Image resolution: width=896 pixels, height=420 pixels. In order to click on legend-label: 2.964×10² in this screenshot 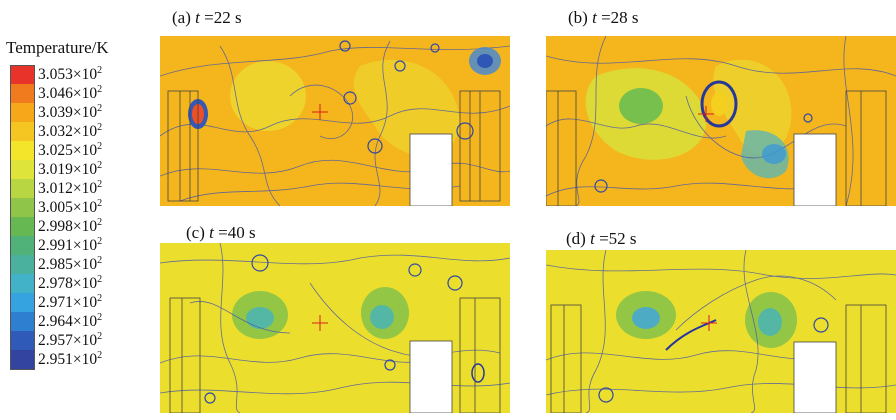, I will do `click(70, 321)`.